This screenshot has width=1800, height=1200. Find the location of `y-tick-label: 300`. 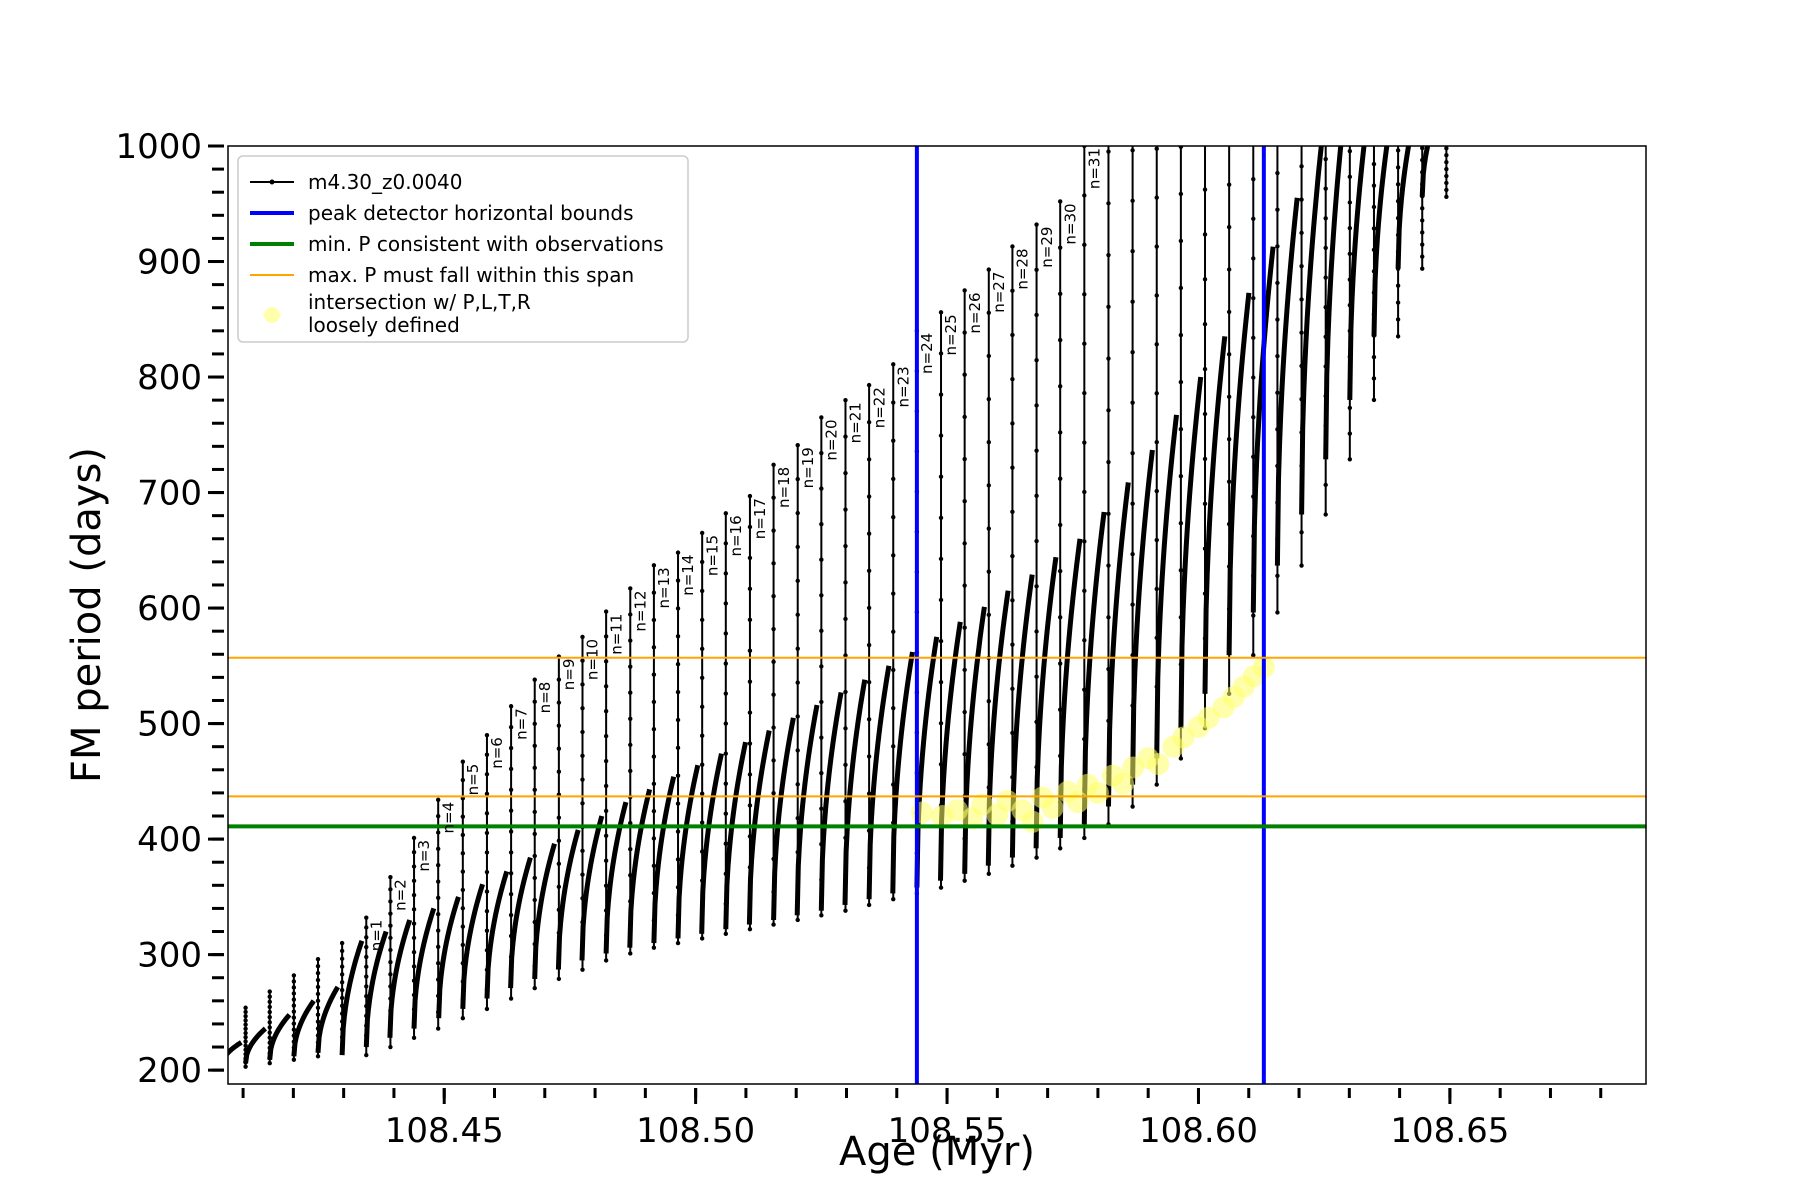

y-tick-label: 300 is located at coordinates (169, 956).